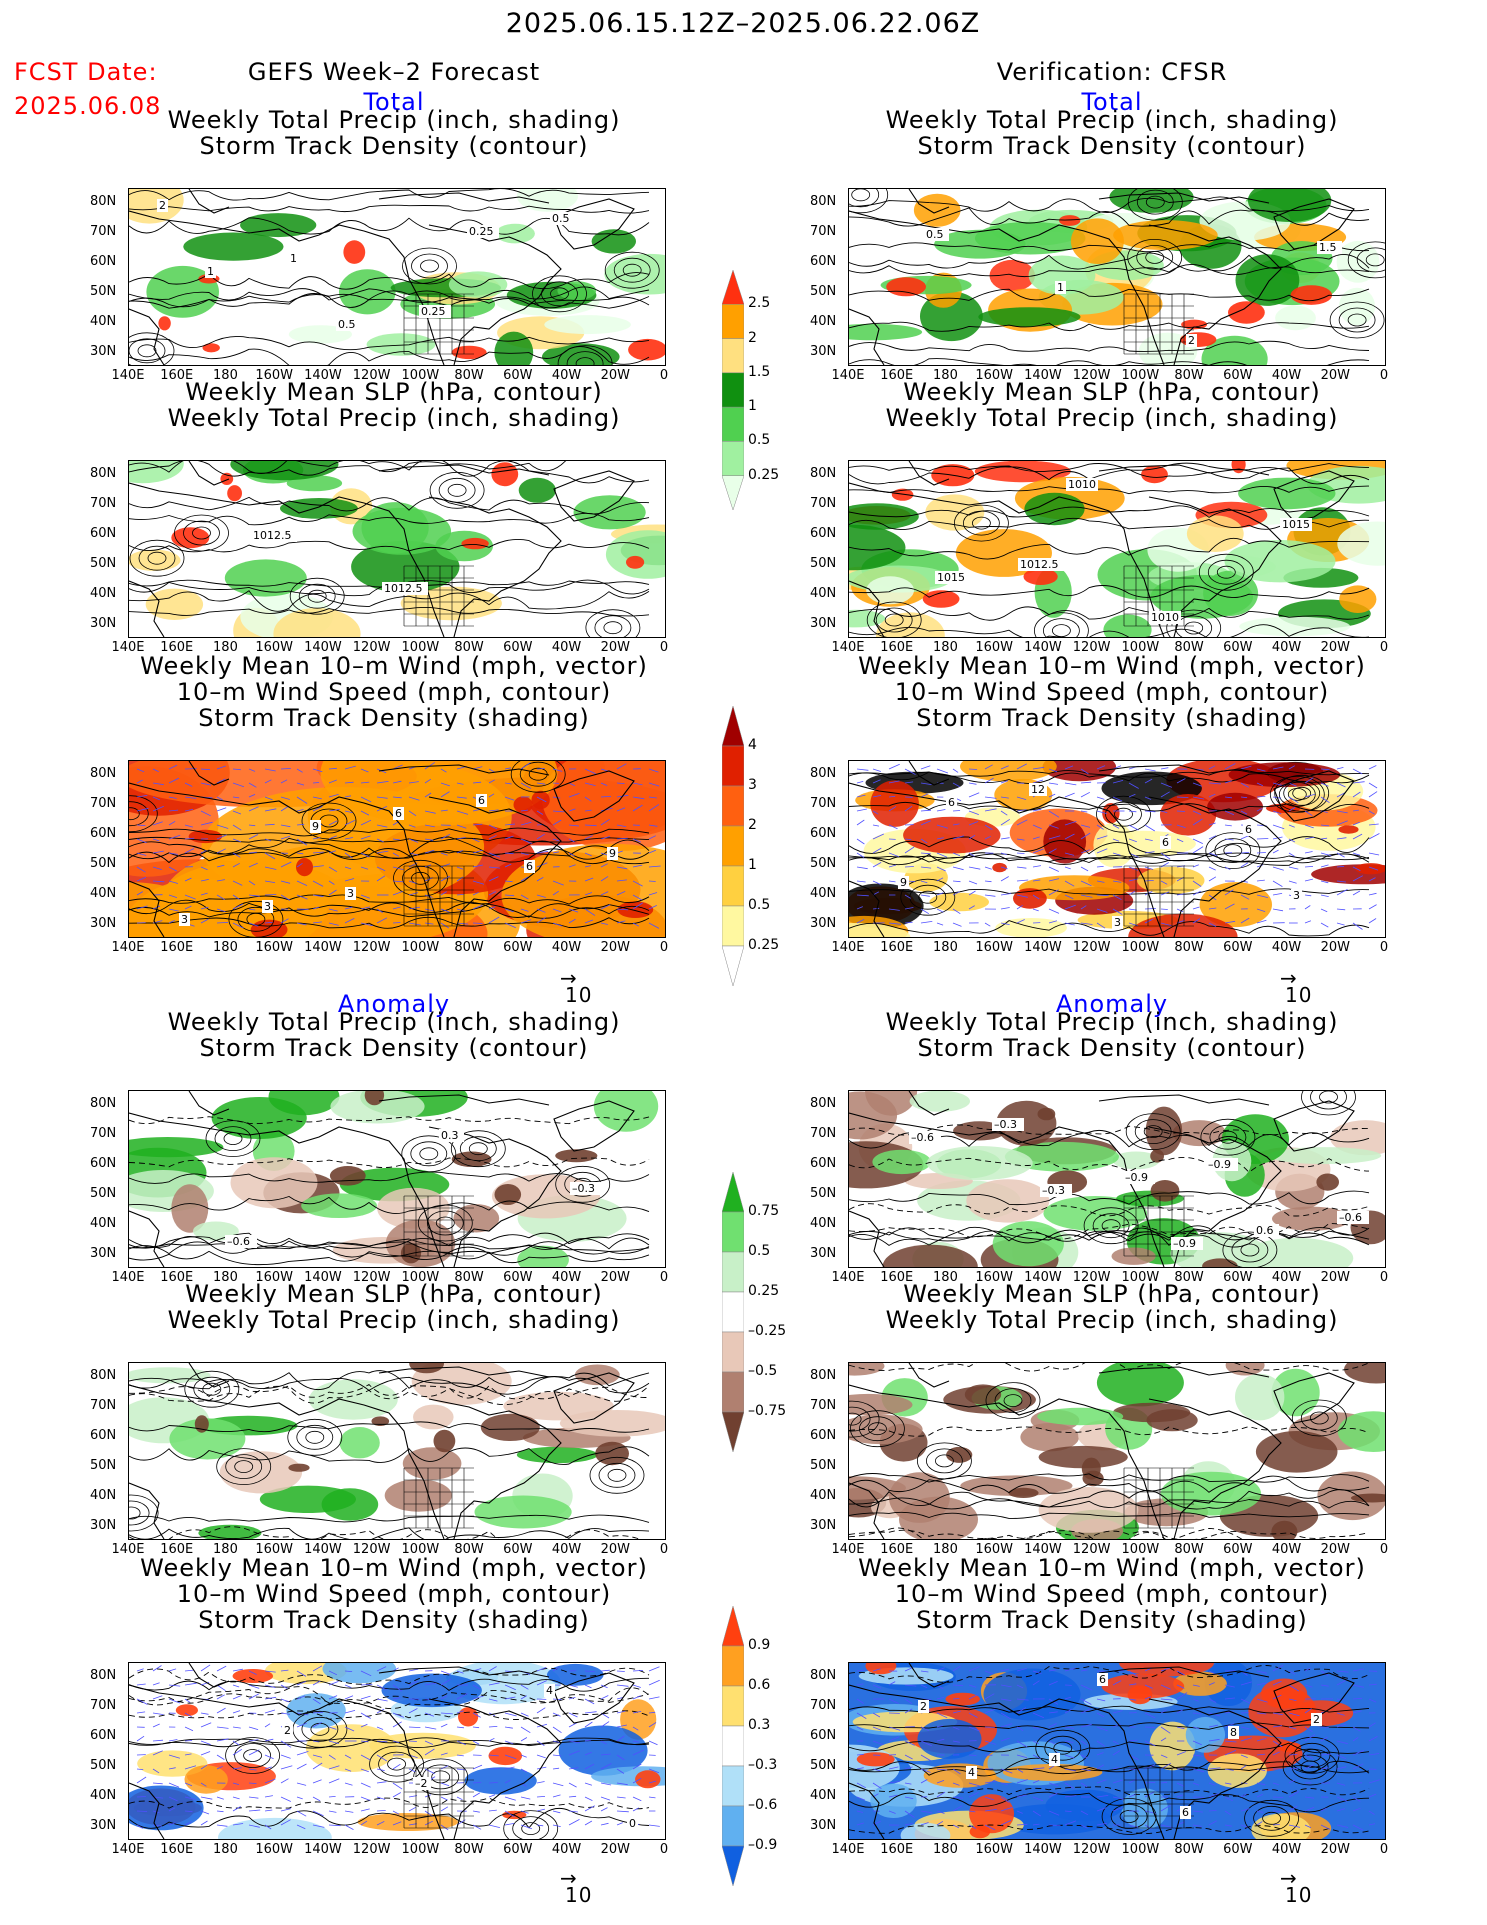 The image size is (1487, 1925). Describe the element at coordinates (1222, 1164) in the screenshot. I see `p8-contour-label-1: –0.9` at that location.